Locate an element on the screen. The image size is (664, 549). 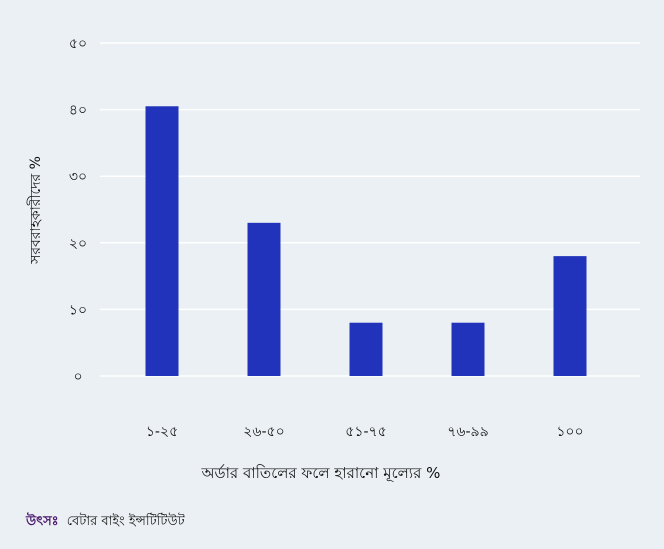
x-tick-label: ৭৬-৯৯ is located at coordinates (467, 432).